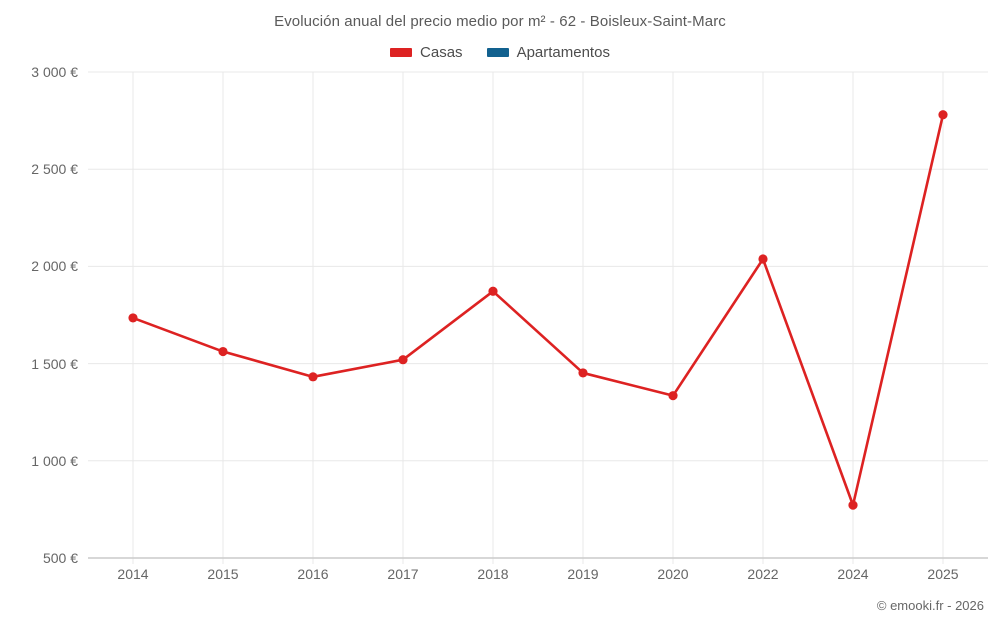 This screenshot has height=625, width=1000. I want to click on y-tick-label: 1 500 €, so click(54, 363).